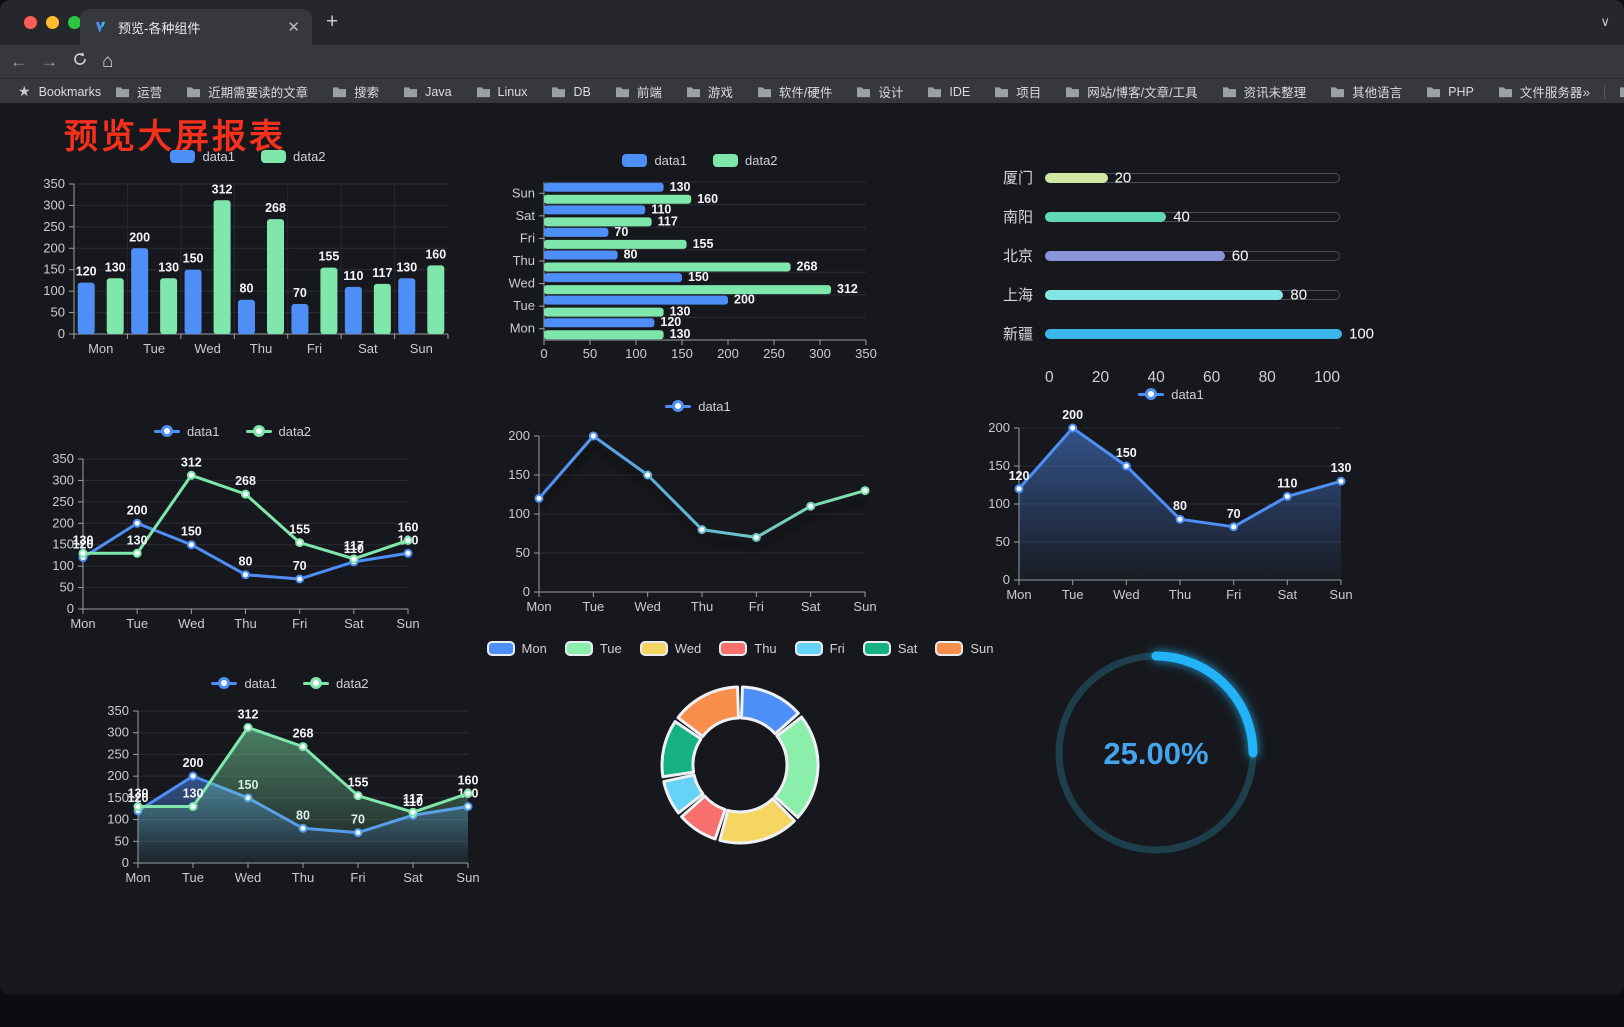  I want to click on svg-text: 70, so click(300, 293).